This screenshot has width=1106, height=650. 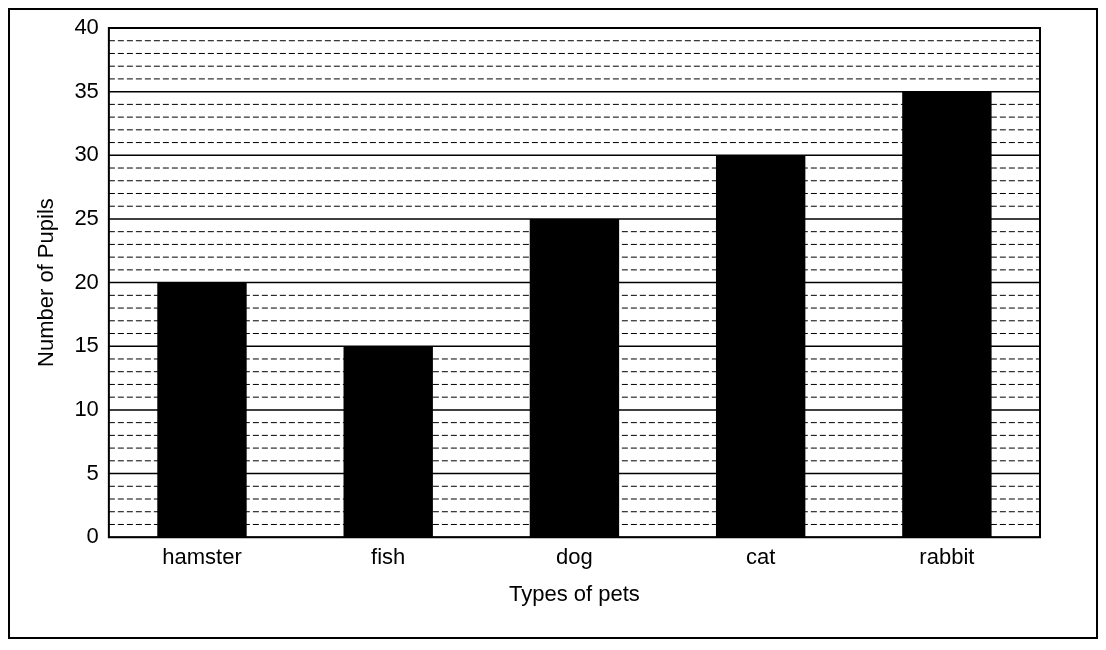 I want to click on y-tick-label: 40, so click(x=86, y=27).